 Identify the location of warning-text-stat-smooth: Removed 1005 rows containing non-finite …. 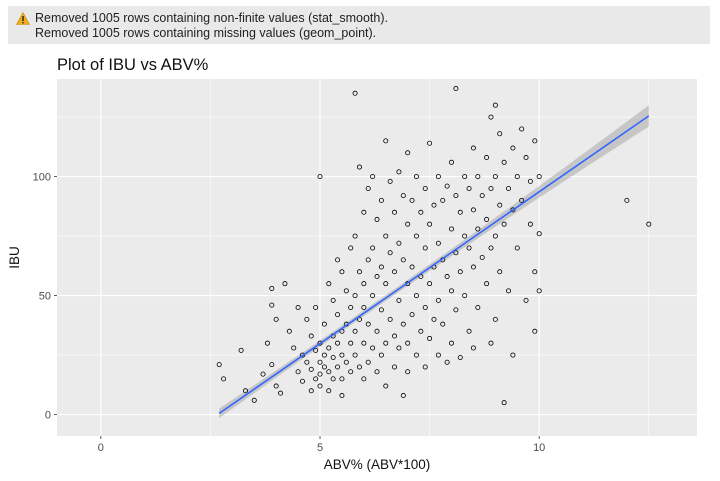
(211, 18).